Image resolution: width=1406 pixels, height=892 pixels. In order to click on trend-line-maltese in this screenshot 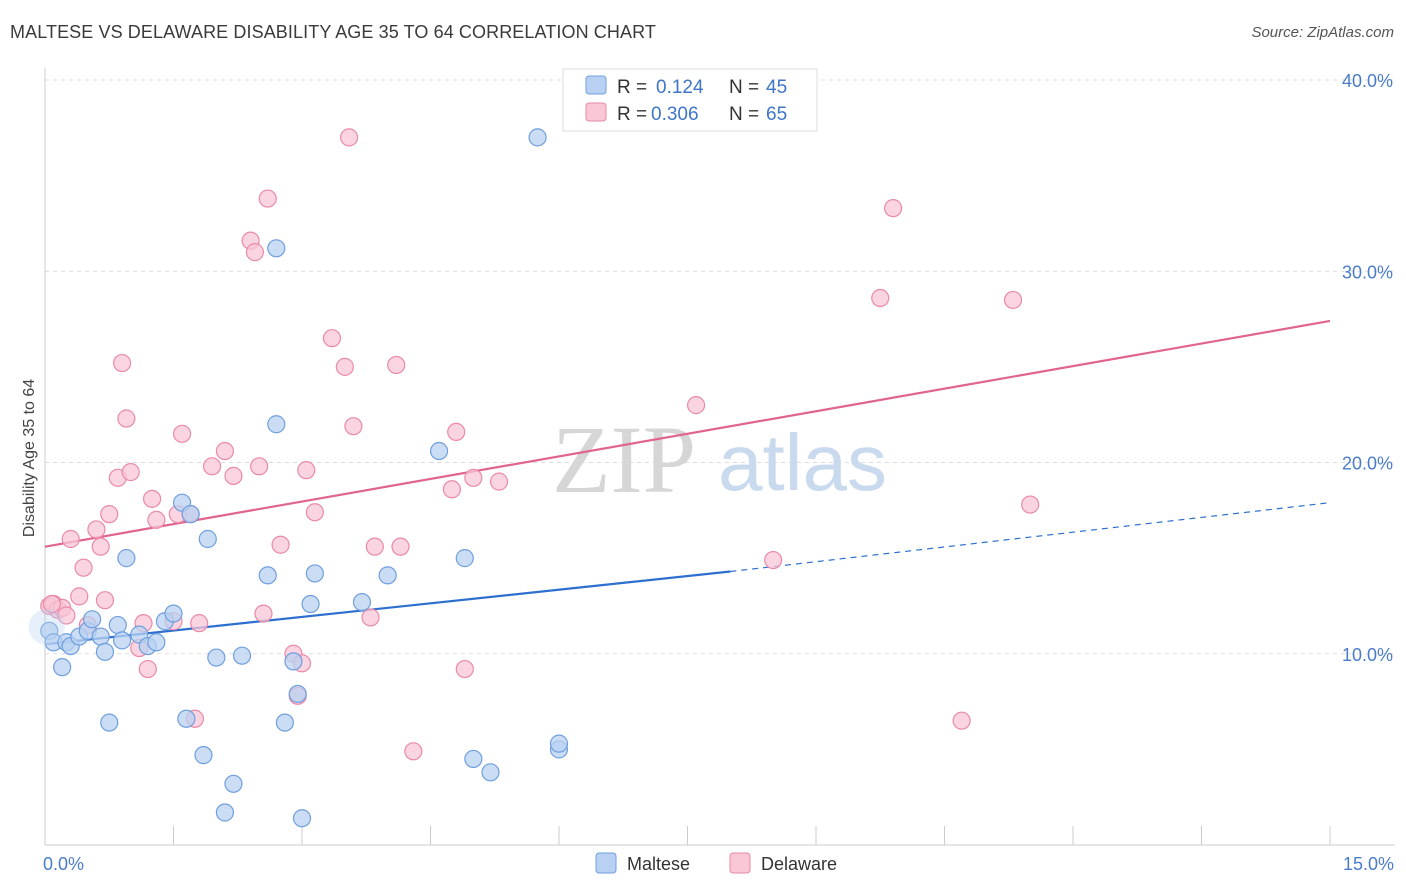, I will do `click(387, 608)`.